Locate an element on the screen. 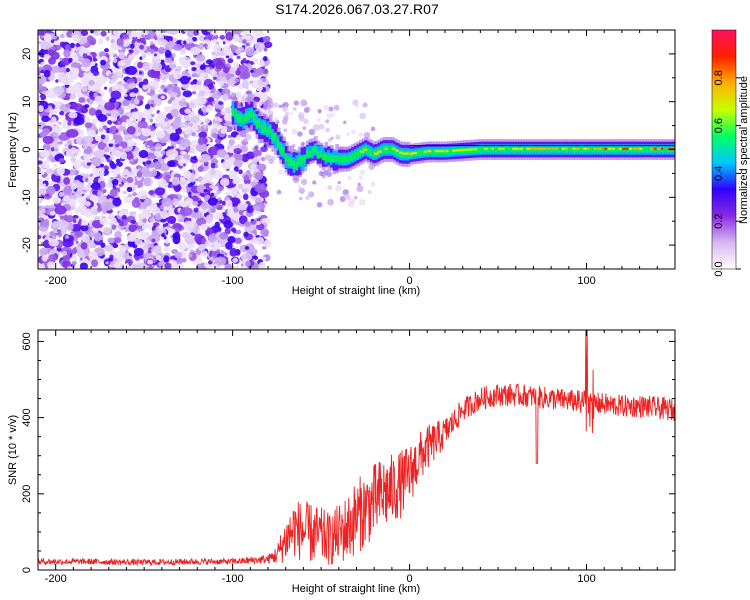  colorbar-tick-label: 0.4 is located at coordinates (719, 173).